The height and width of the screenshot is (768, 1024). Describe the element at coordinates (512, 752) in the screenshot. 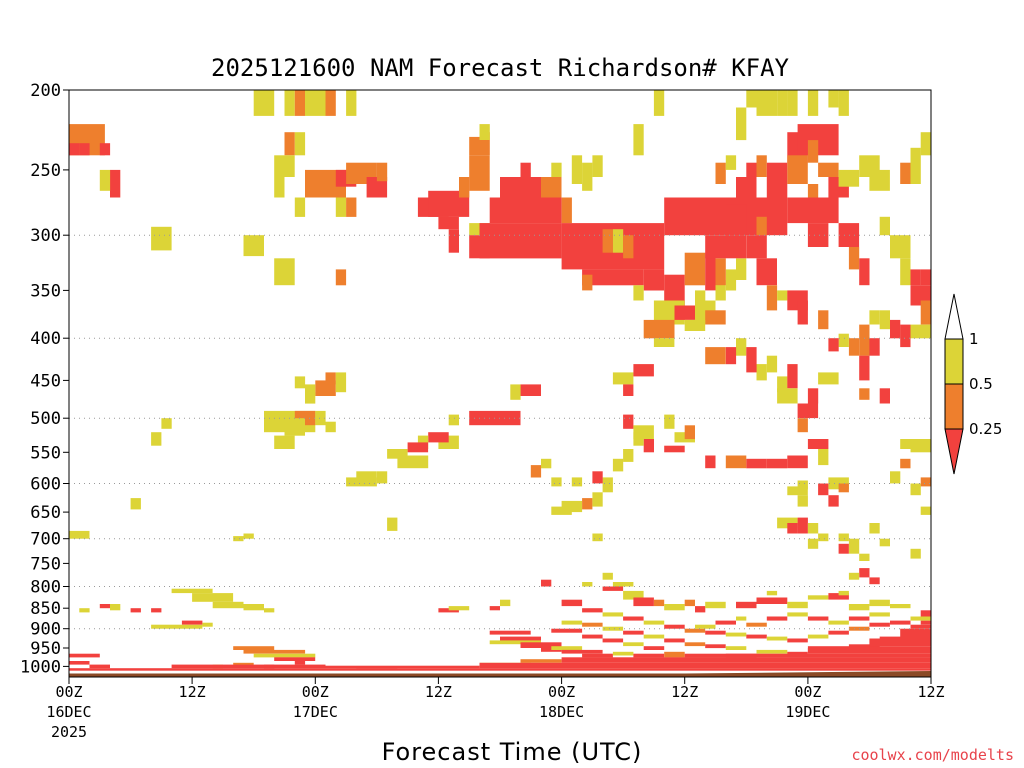

I see `x-axis-title: Forecast Time (UTC)` at that location.